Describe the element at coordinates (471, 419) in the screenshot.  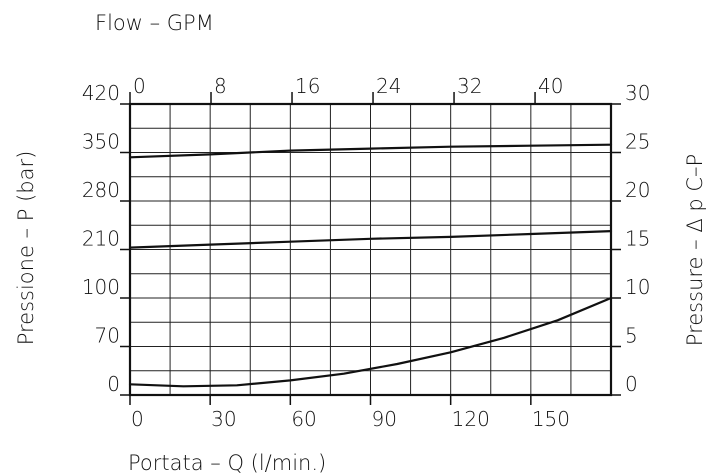
I see `bottom-tick-label: 120` at that location.